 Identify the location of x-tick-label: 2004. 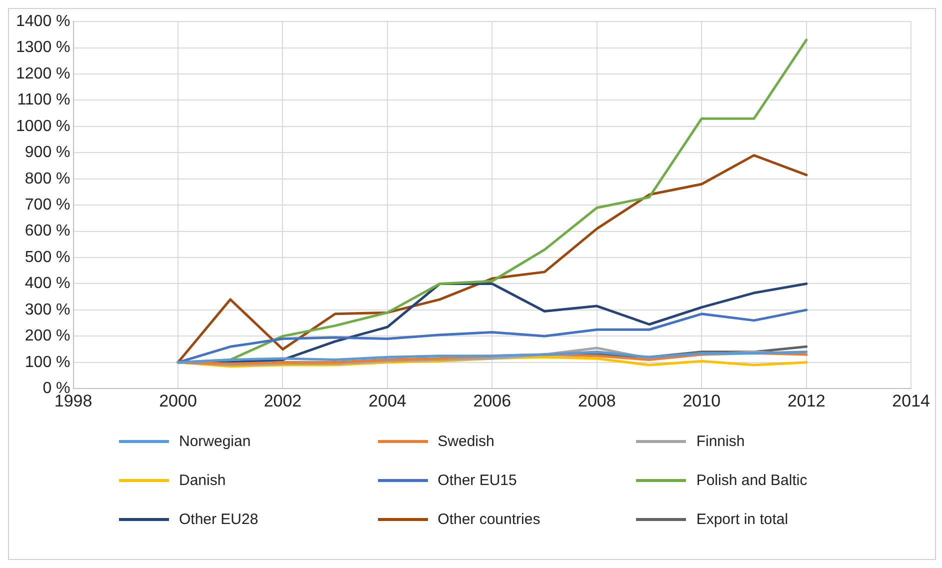
(387, 400).